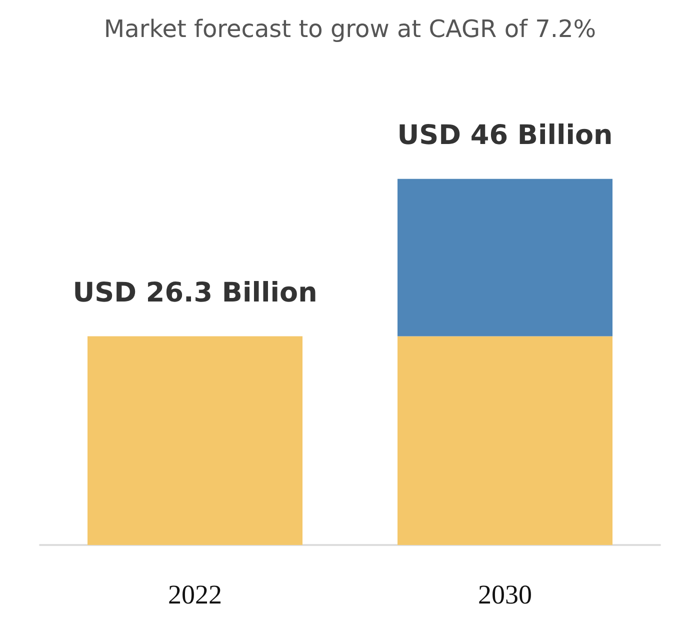 The width and height of the screenshot is (700, 639). What do you see at coordinates (195, 595) in the screenshot?
I see `x-tick-label: 2022` at bounding box center [195, 595].